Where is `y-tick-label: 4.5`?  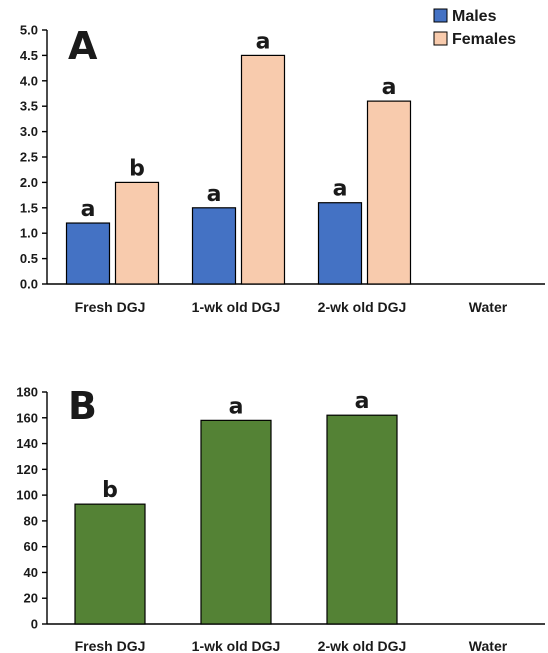
y-tick-label: 4.5 is located at coordinates (29, 55).